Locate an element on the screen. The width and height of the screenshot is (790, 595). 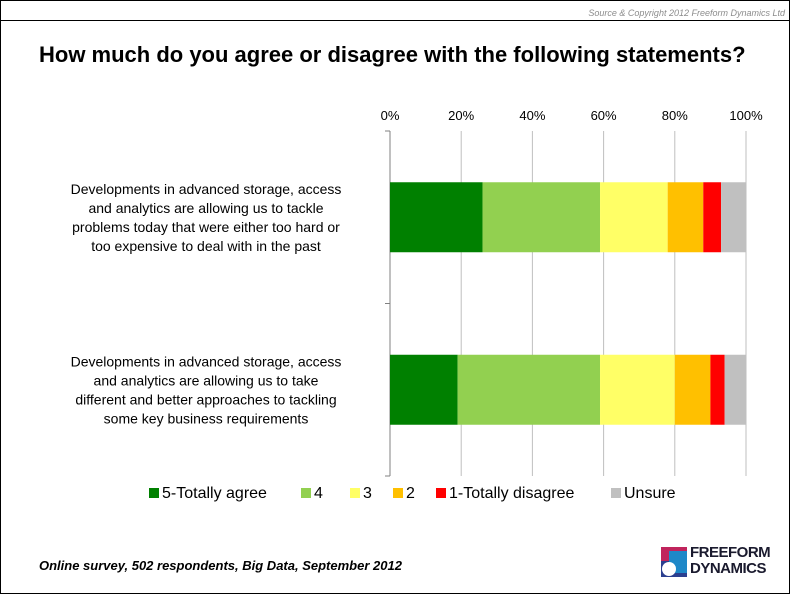
x-tick-label: 60% is located at coordinates (604, 115).